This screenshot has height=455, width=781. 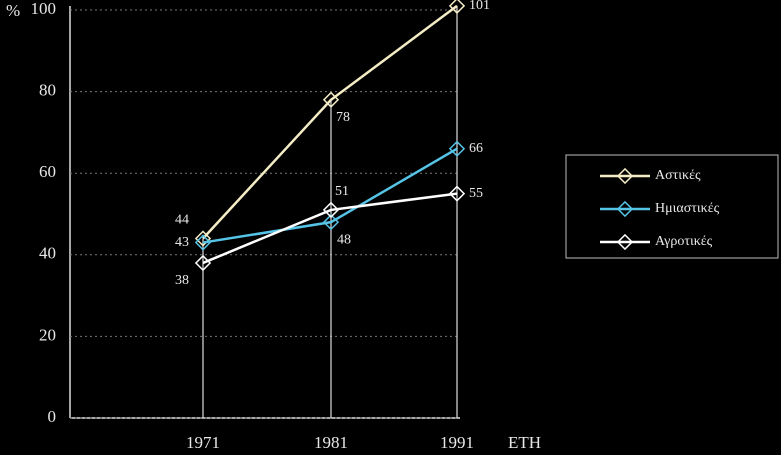 What do you see at coordinates (47, 171) in the screenshot?
I see `y-tick-label: 60` at bounding box center [47, 171].